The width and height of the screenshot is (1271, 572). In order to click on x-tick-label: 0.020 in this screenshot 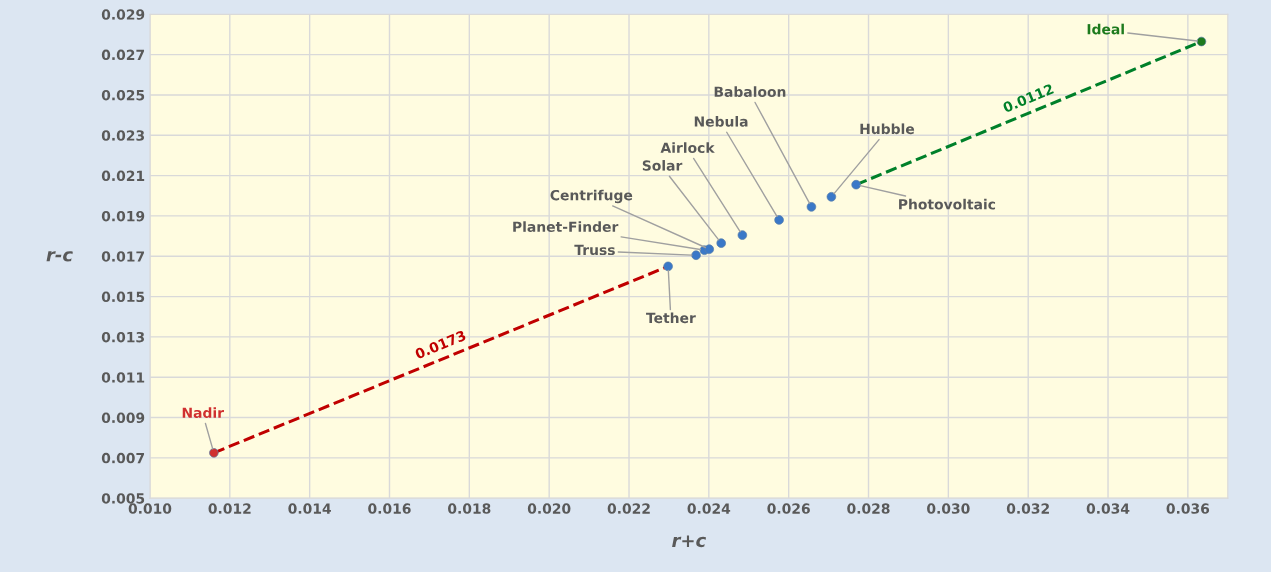, I will do `click(549, 508)`.